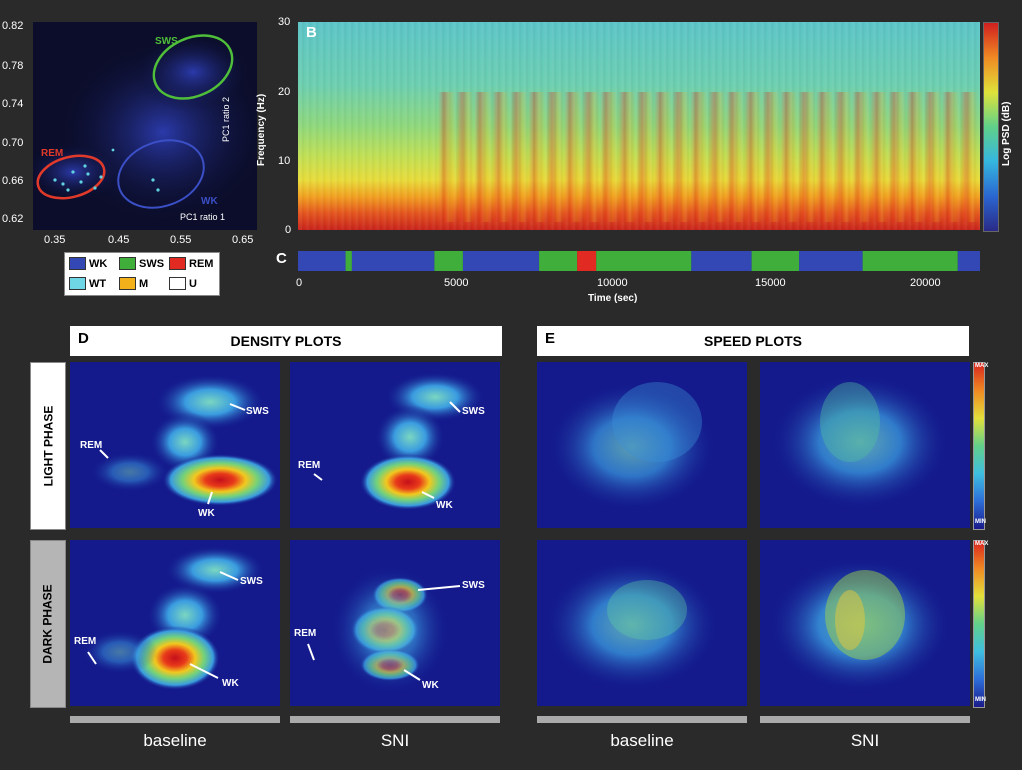  I want to click on speed-colorbar-dark, so click(979, 624).